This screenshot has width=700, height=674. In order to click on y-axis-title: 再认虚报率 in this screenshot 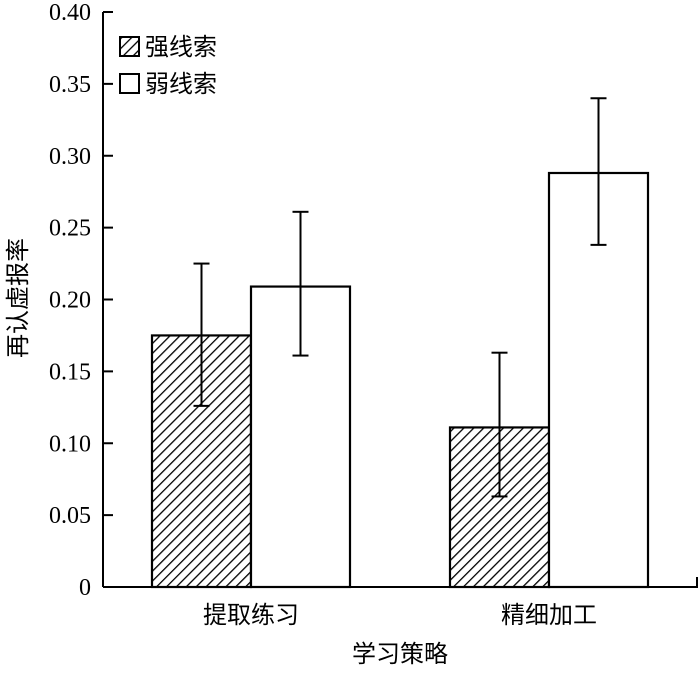, I will do `click(18, 298)`.